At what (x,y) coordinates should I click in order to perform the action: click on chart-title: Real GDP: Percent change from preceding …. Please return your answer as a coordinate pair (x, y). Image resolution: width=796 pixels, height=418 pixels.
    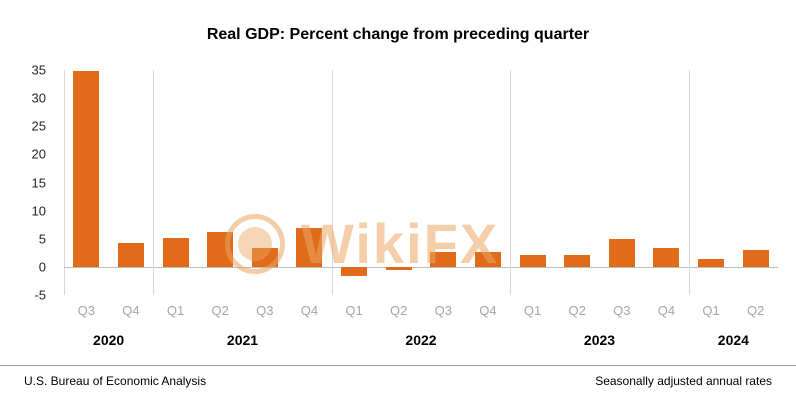
    Looking at the image, I should click on (398, 34).